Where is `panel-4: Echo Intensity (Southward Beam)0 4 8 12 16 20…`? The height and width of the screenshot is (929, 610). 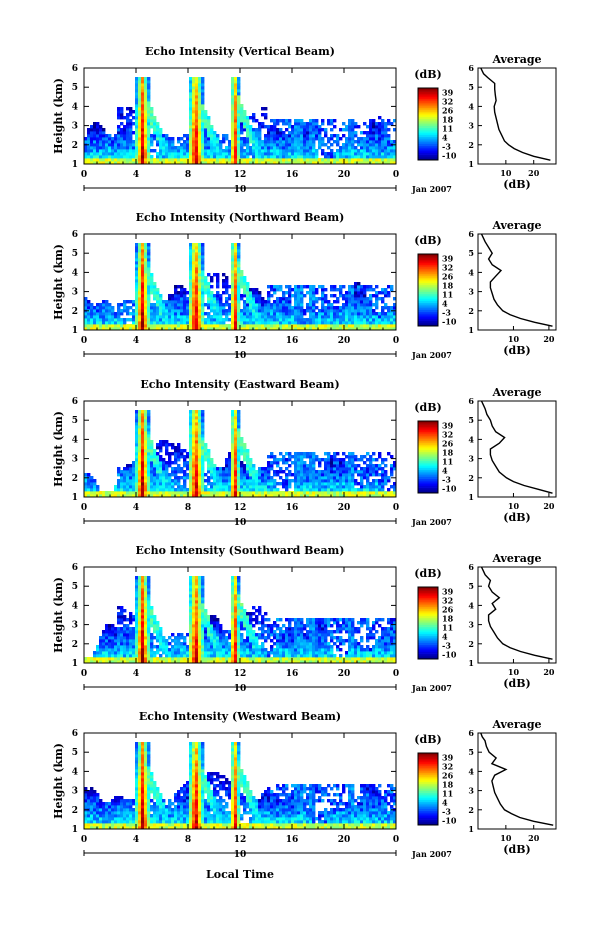
panel-4: Echo Intensity (Southward Beam)0 4 8 12 16 20… is located at coordinates (304, 619).